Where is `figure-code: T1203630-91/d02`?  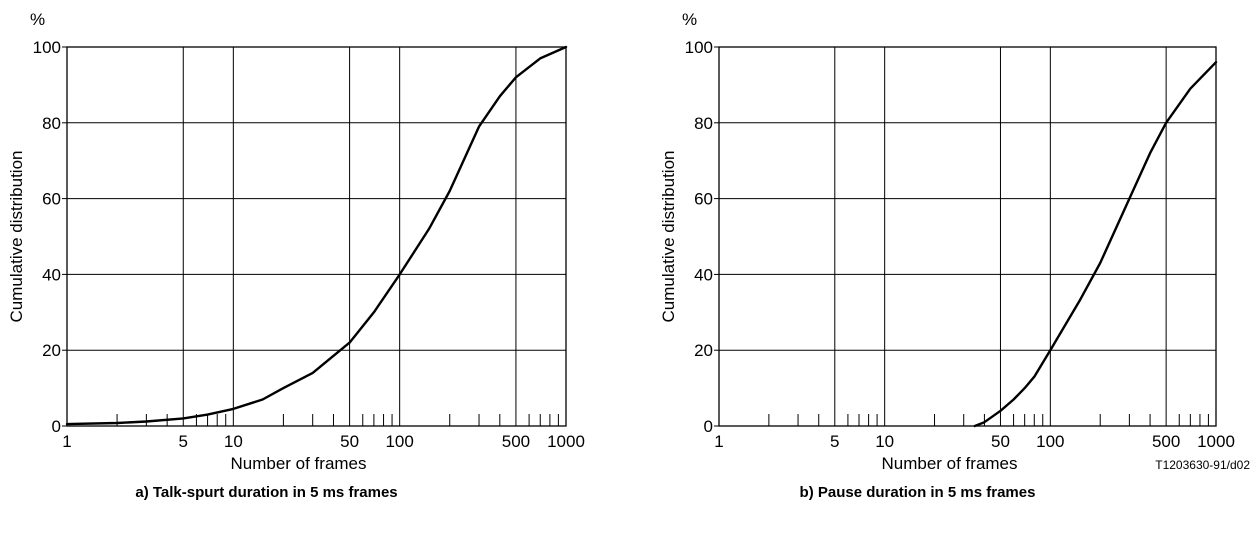 figure-code: T1203630-91/d02 is located at coordinates (1202, 465).